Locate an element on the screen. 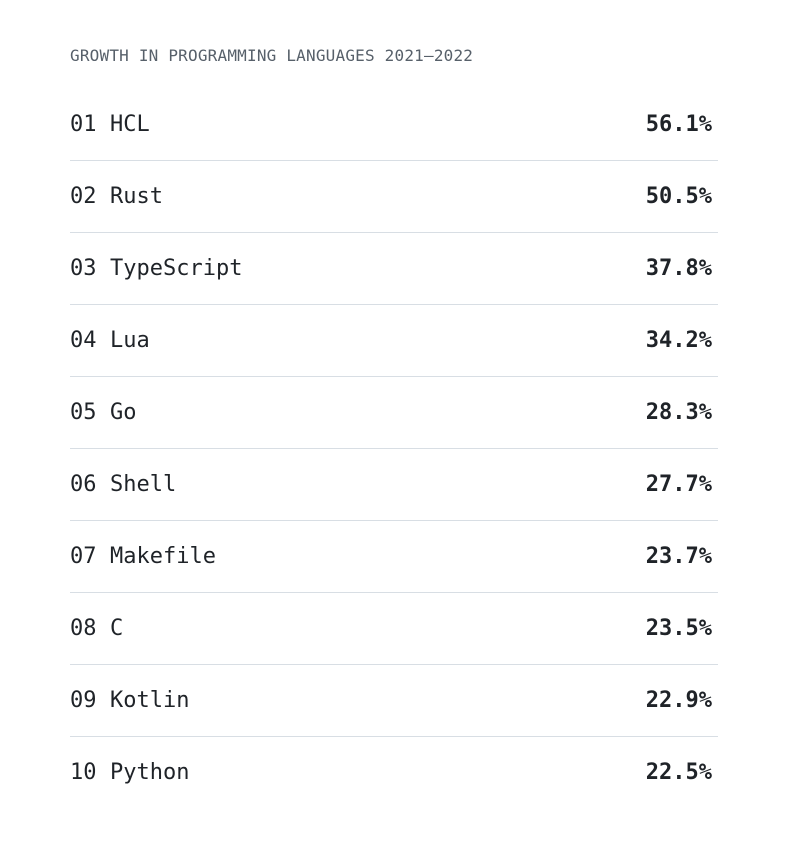  list-item: 10 Python 22.5% is located at coordinates (394, 773).